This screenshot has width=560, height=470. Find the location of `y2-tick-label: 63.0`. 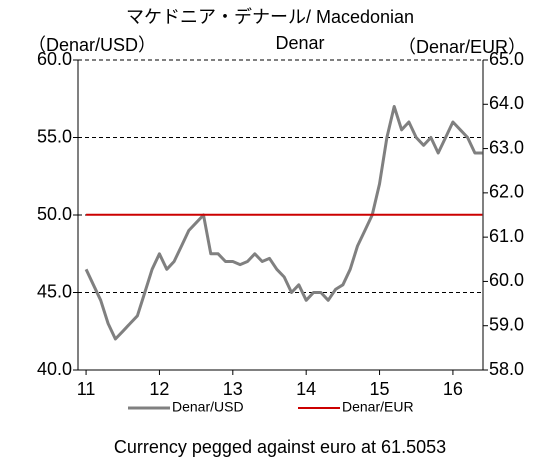

y2-tick-label: 63.0 is located at coordinates (506, 147).